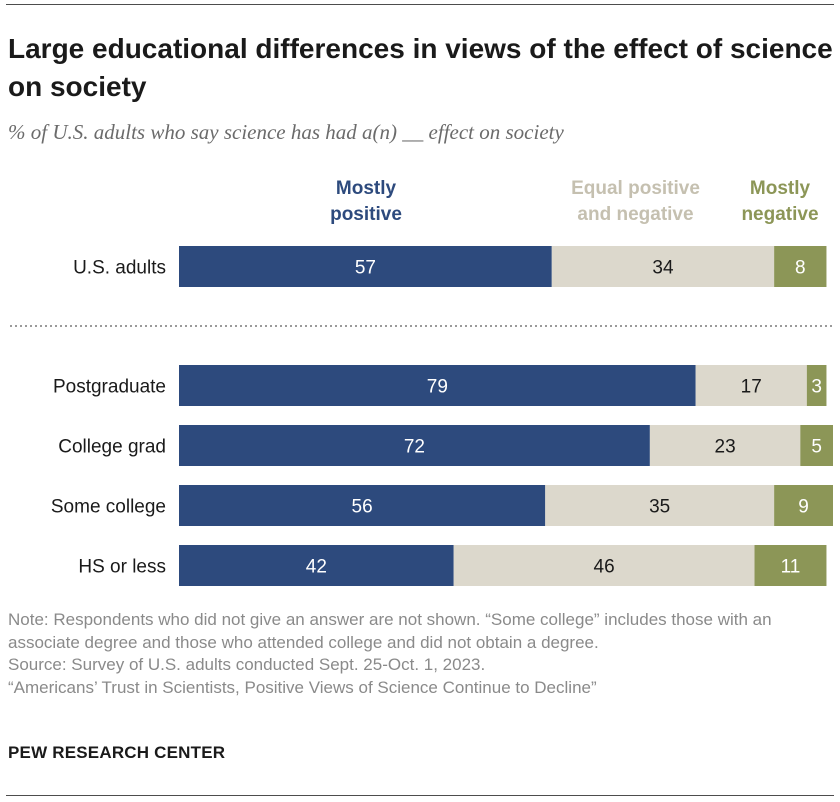 This screenshot has height=802, width=840. I want to click on legend-mostly-negative: Mostly negative, so click(780, 201).